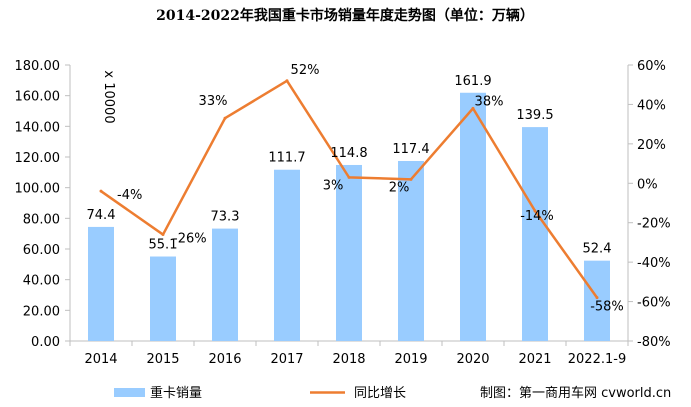 This screenshot has width=691, height=407. I want to click on line-value-label: 52%, so click(305, 70).